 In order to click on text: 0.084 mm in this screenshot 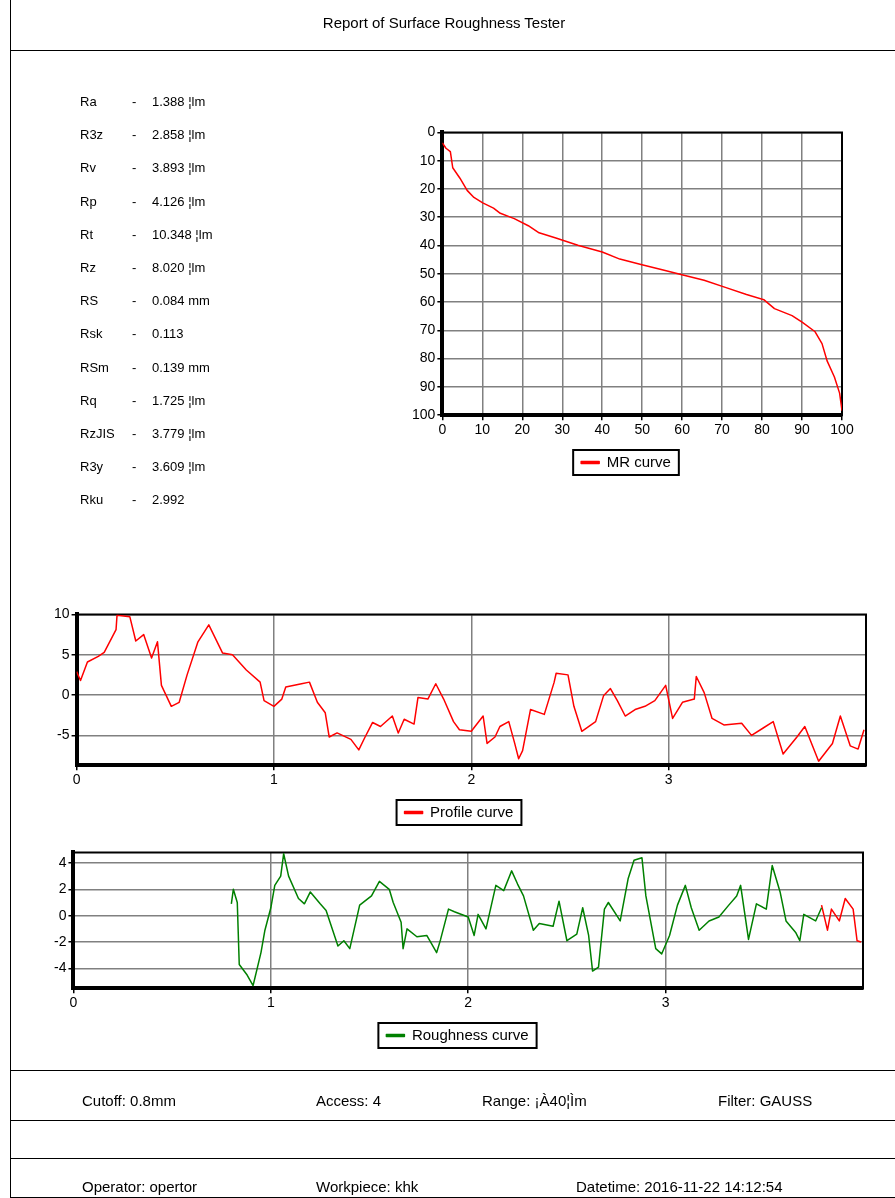, I will do `click(181, 301)`.